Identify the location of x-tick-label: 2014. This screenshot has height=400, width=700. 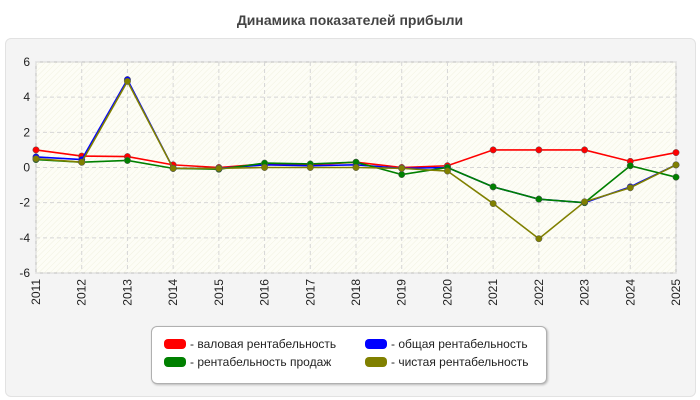
(173, 292).